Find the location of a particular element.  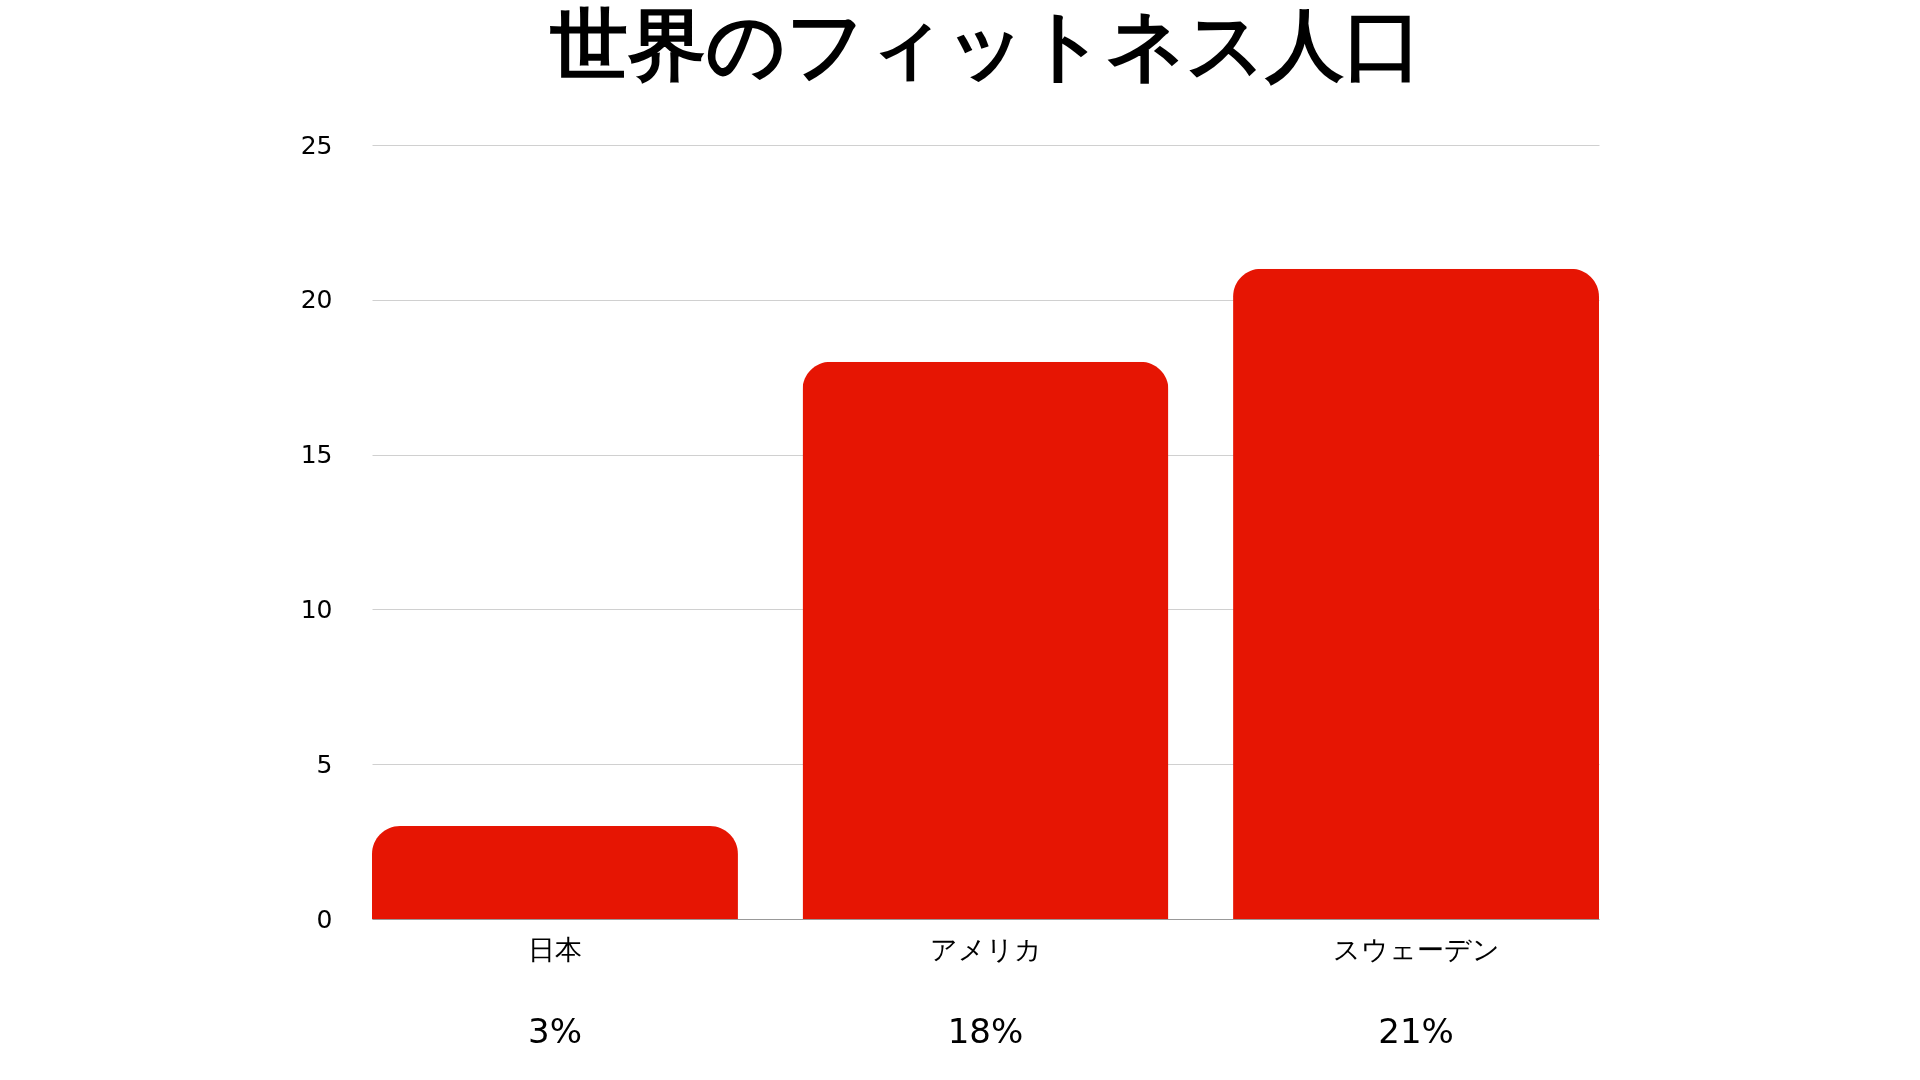

x-tick-label: 日本 is located at coordinates (554, 949).